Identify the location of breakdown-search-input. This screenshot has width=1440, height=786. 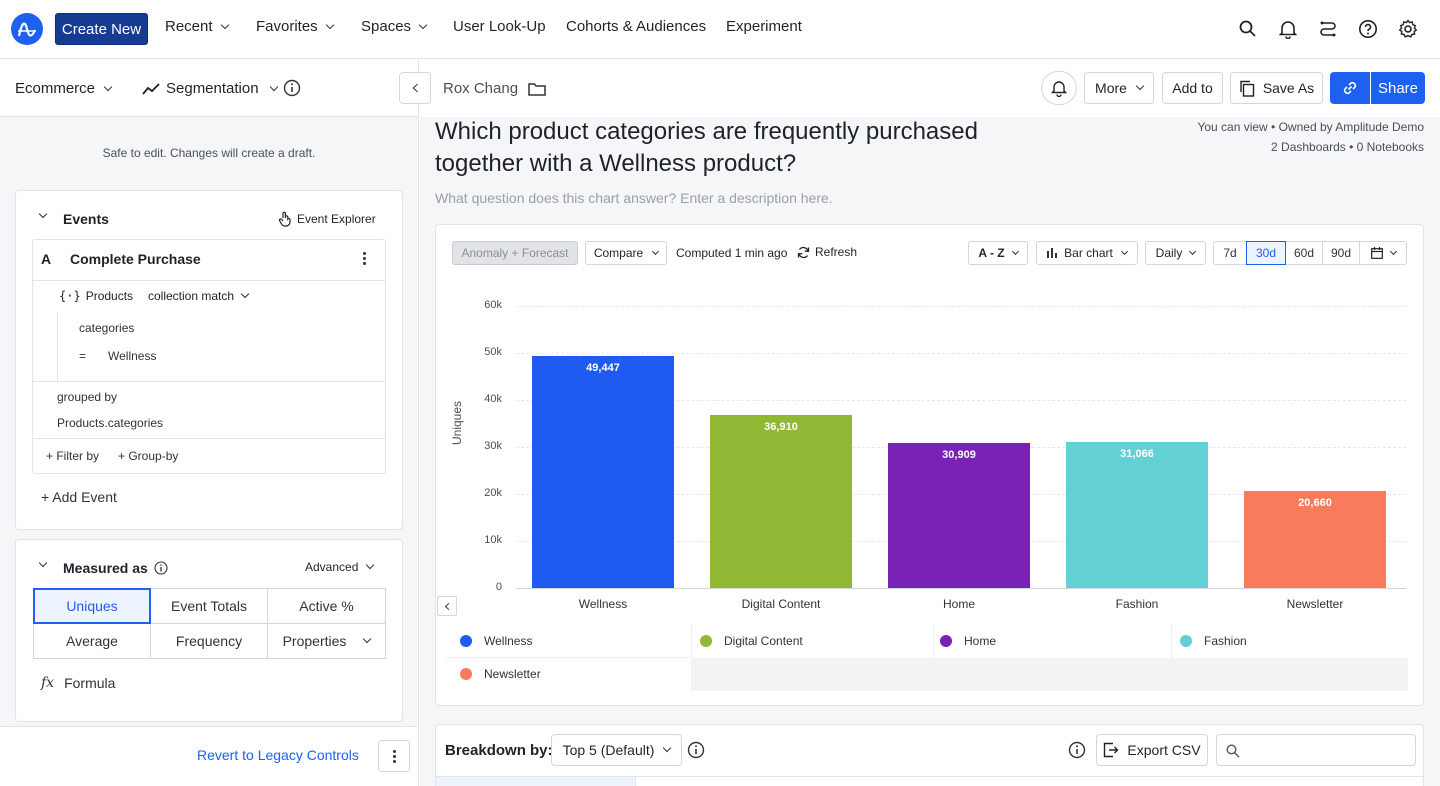
(1316, 750).